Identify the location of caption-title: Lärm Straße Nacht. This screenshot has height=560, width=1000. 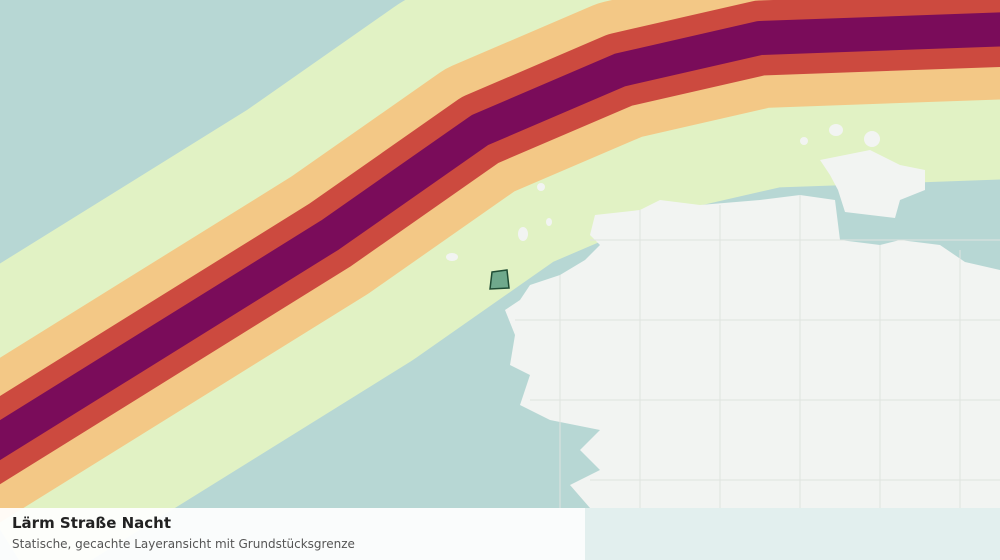
(91, 523).